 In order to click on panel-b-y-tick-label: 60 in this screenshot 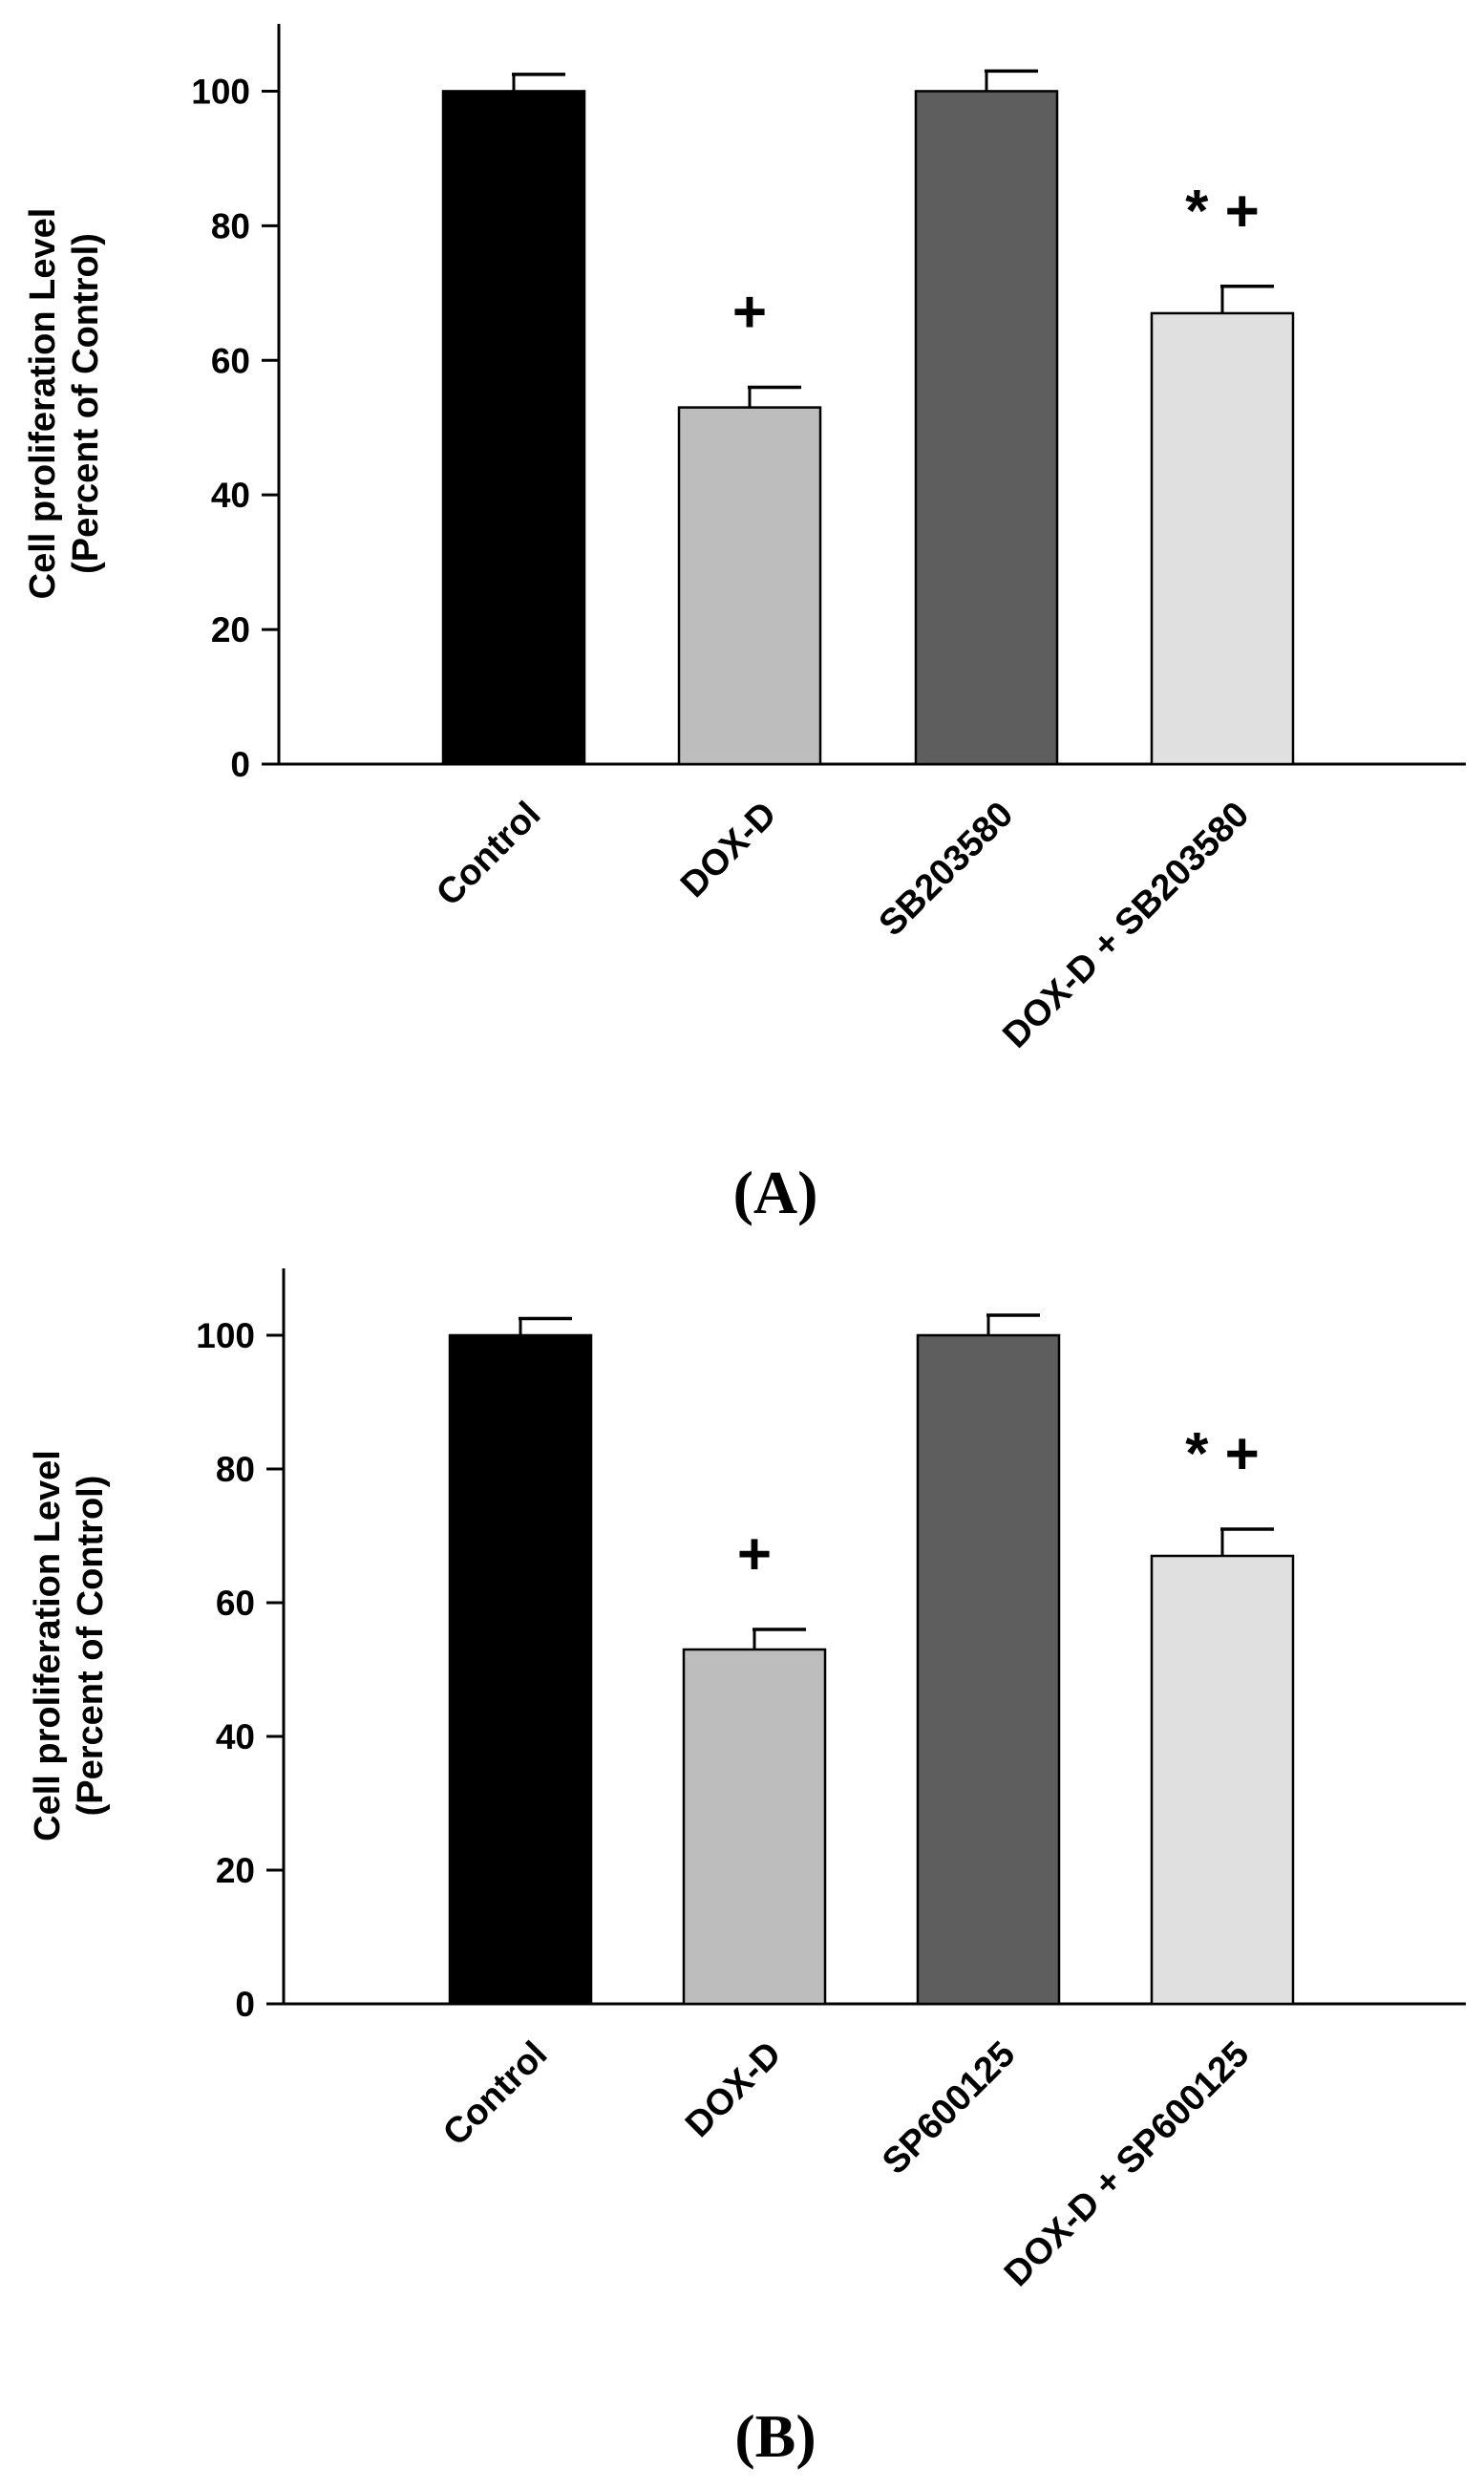, I will do `click(236, 1603)`.